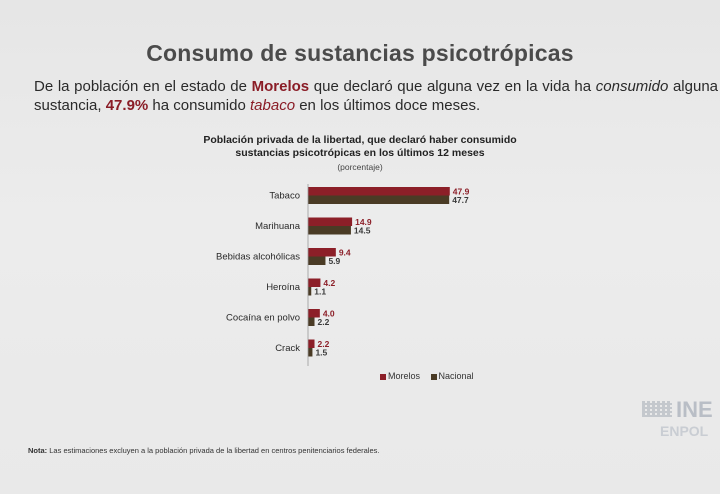  I want to click on data-label-bebidas-alcoholicas-nacional: 5.9, so click(334, 261).